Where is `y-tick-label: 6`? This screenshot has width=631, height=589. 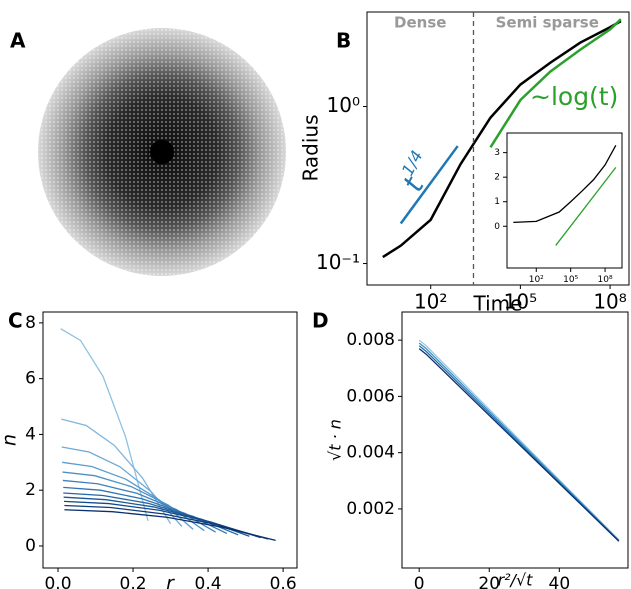 y-tick-label: 6 is located at coordinates (30, 379).